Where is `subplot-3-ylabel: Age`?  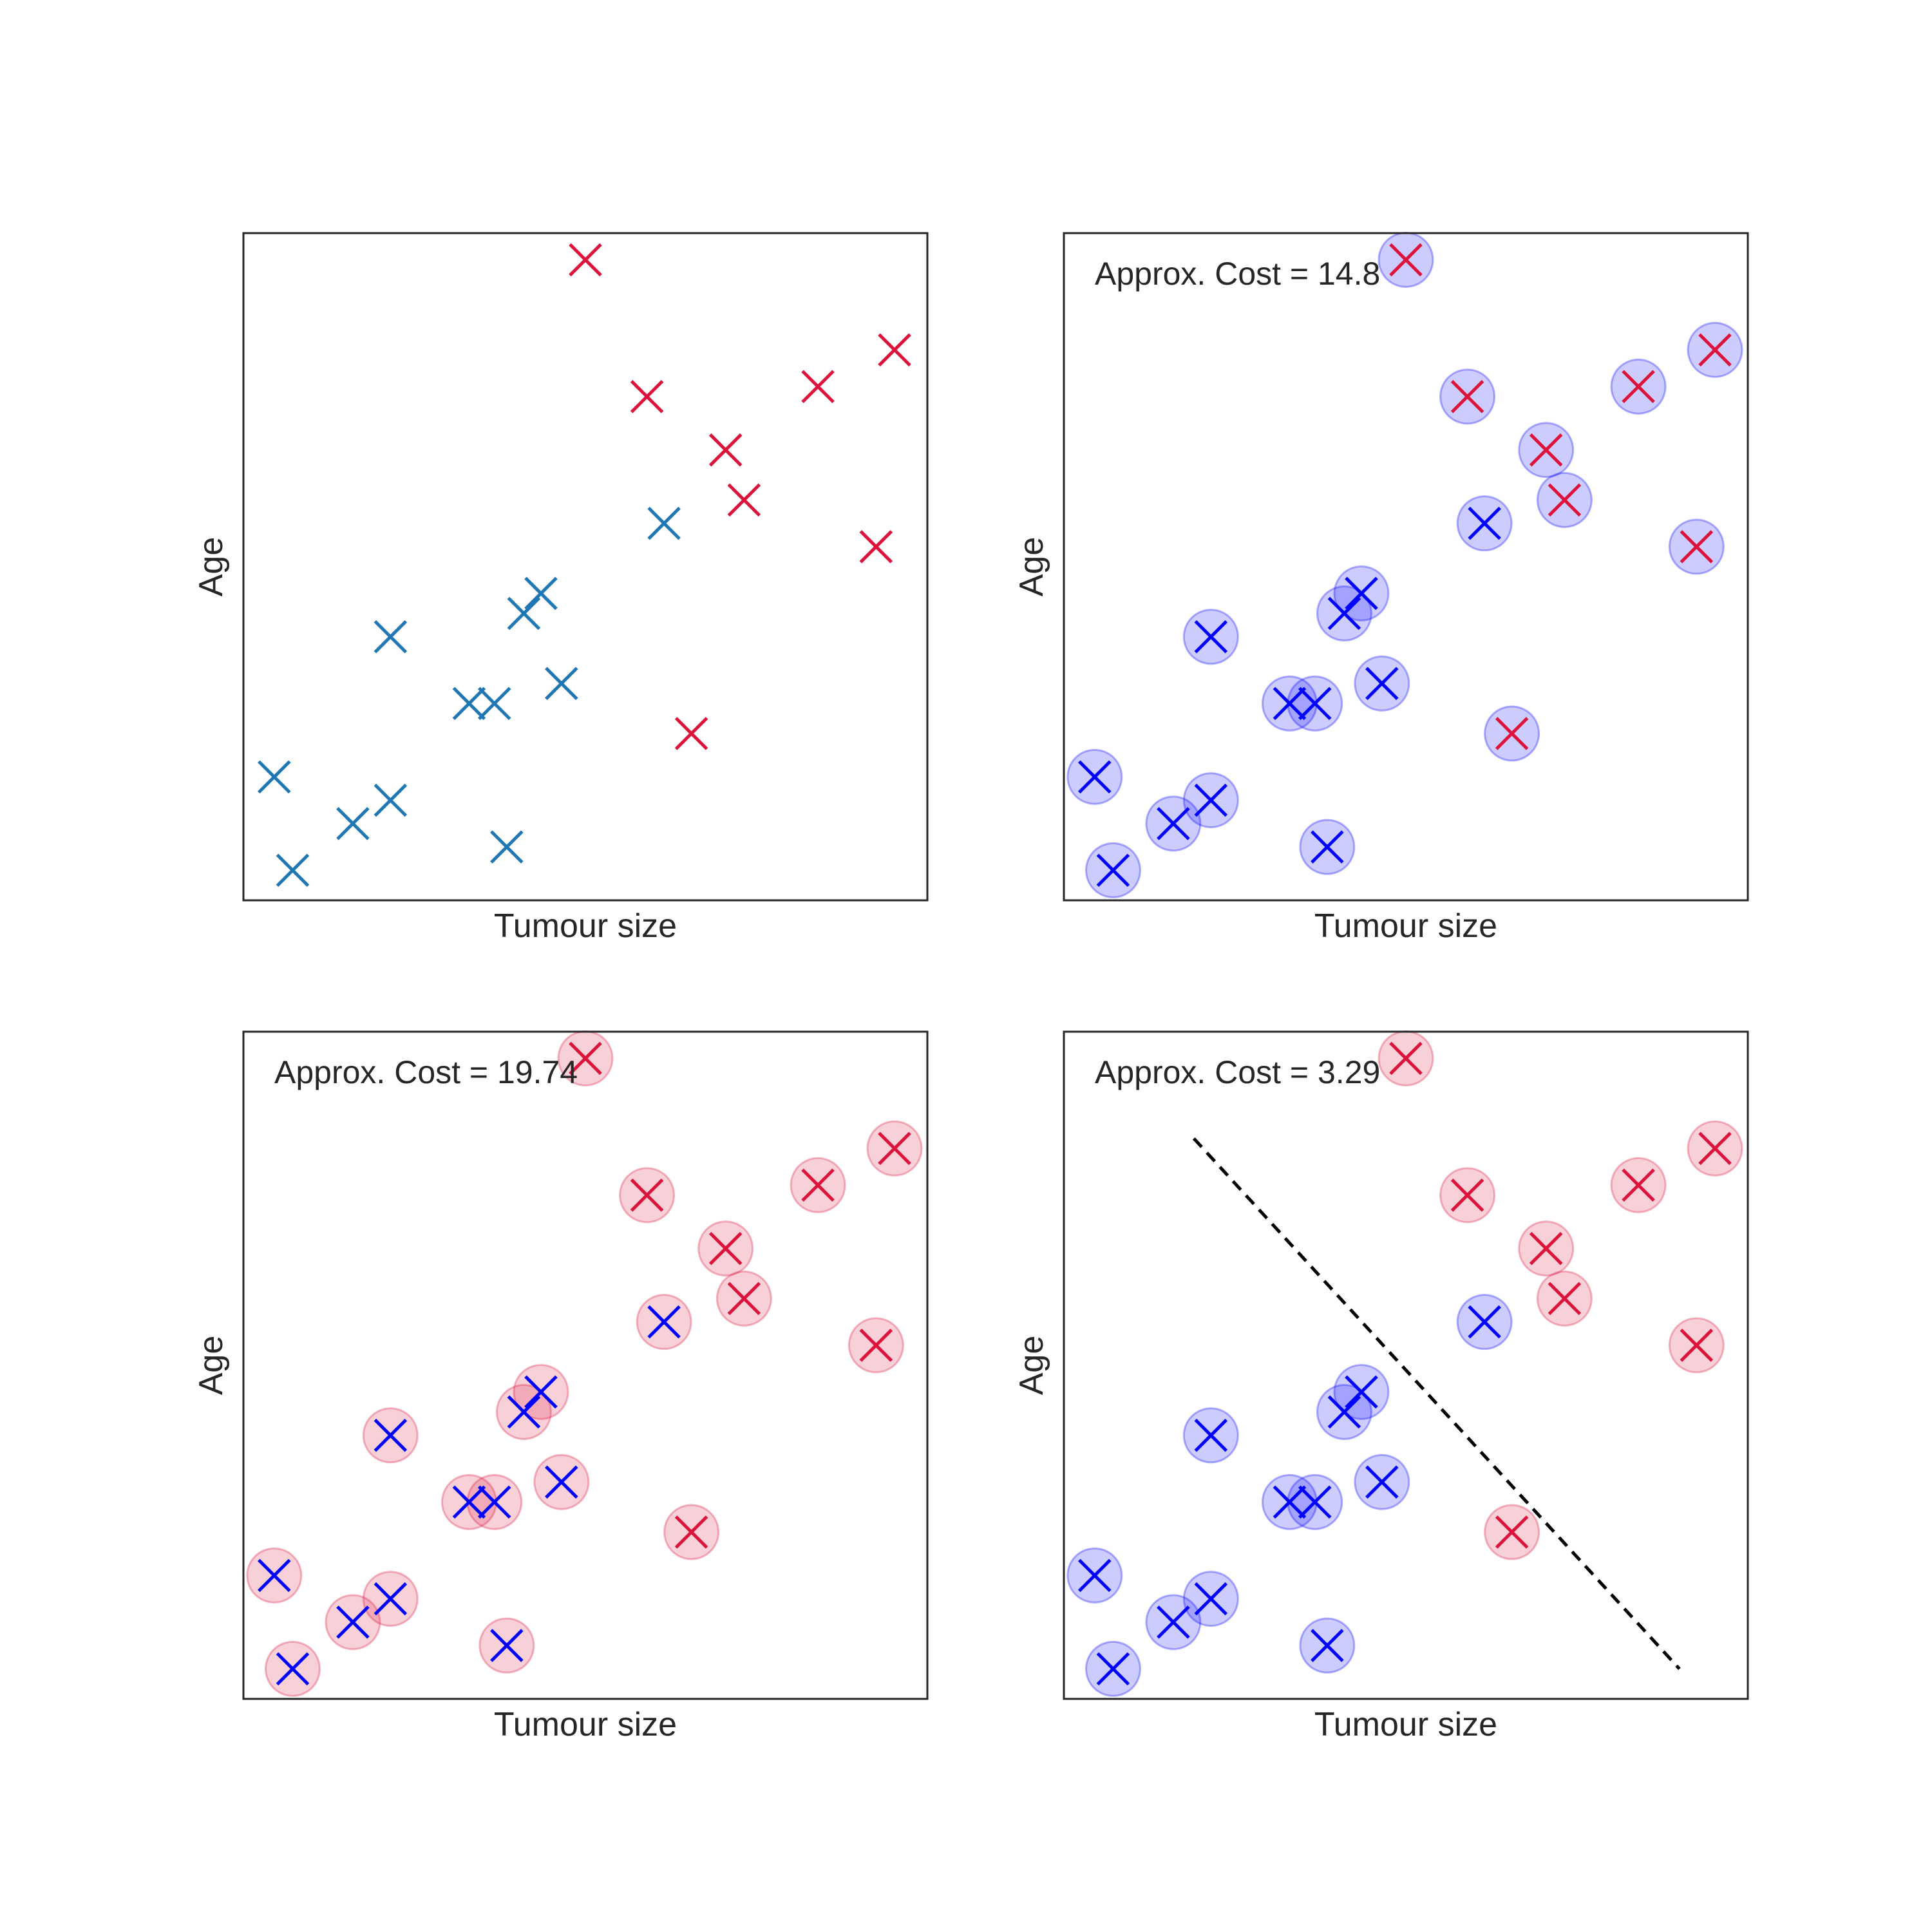 subplot-3-ylabel: Age is located at coordinates (211, 1366).